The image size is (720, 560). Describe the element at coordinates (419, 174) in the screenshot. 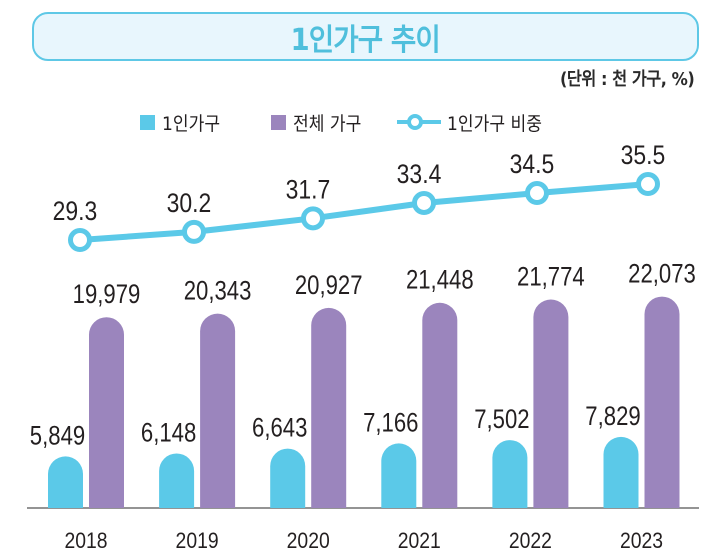

I see `data-label-share: 33.4` at that location.